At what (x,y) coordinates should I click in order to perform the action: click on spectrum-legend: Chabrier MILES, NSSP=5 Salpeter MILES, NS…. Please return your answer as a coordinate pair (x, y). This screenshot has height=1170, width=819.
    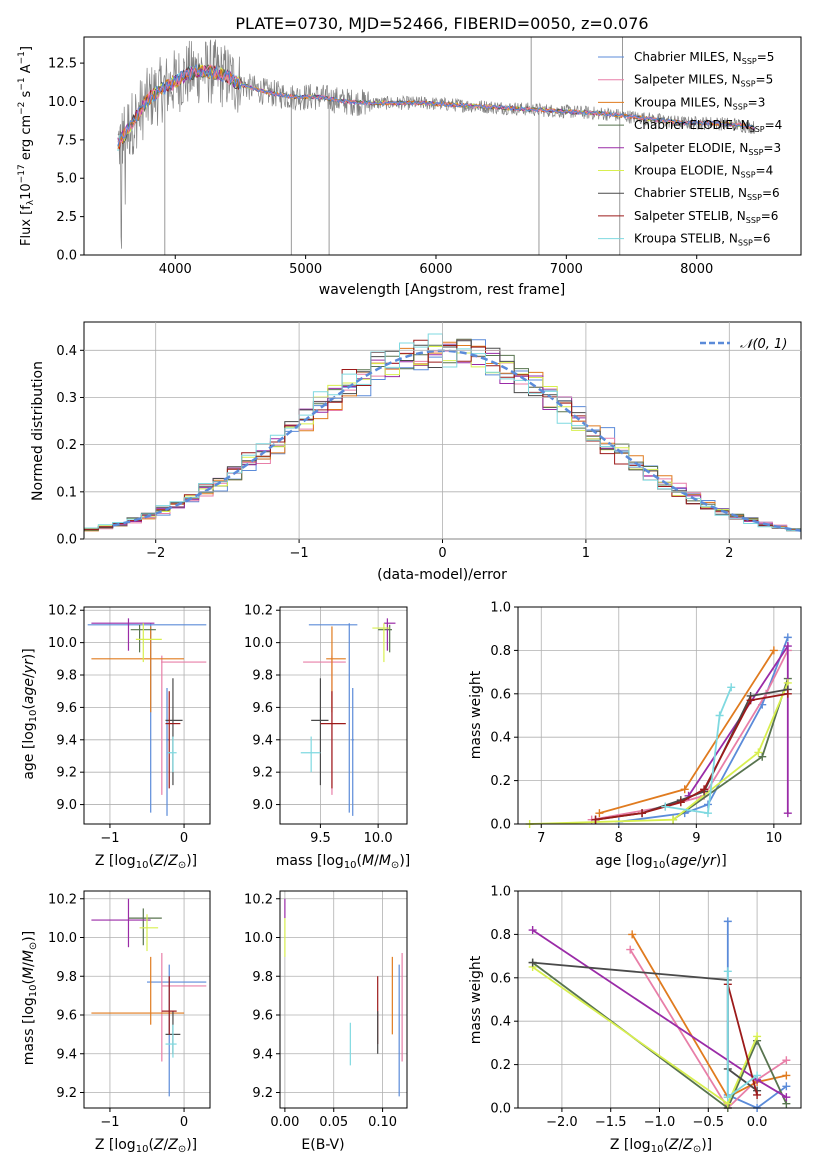
    Looking at the image, I should click on (690, 149).